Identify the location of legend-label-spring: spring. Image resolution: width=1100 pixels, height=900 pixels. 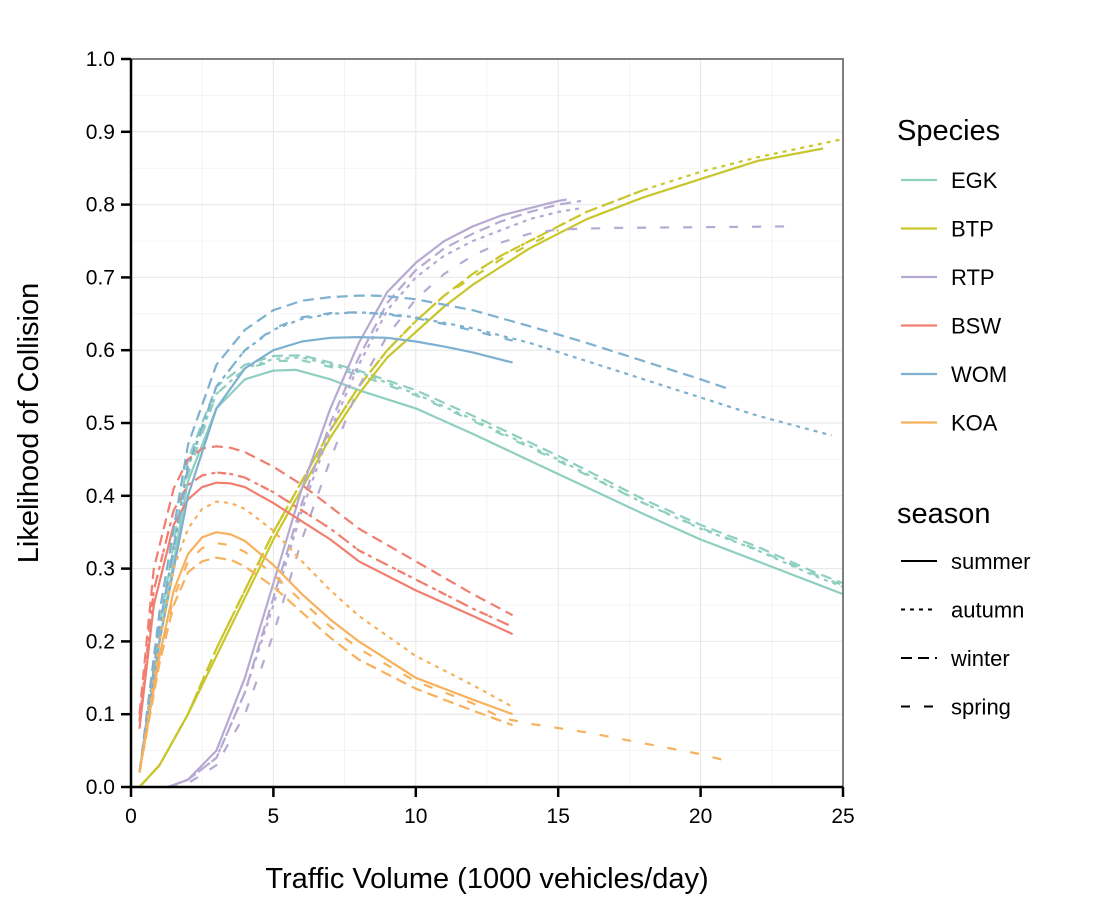
(981, 707).